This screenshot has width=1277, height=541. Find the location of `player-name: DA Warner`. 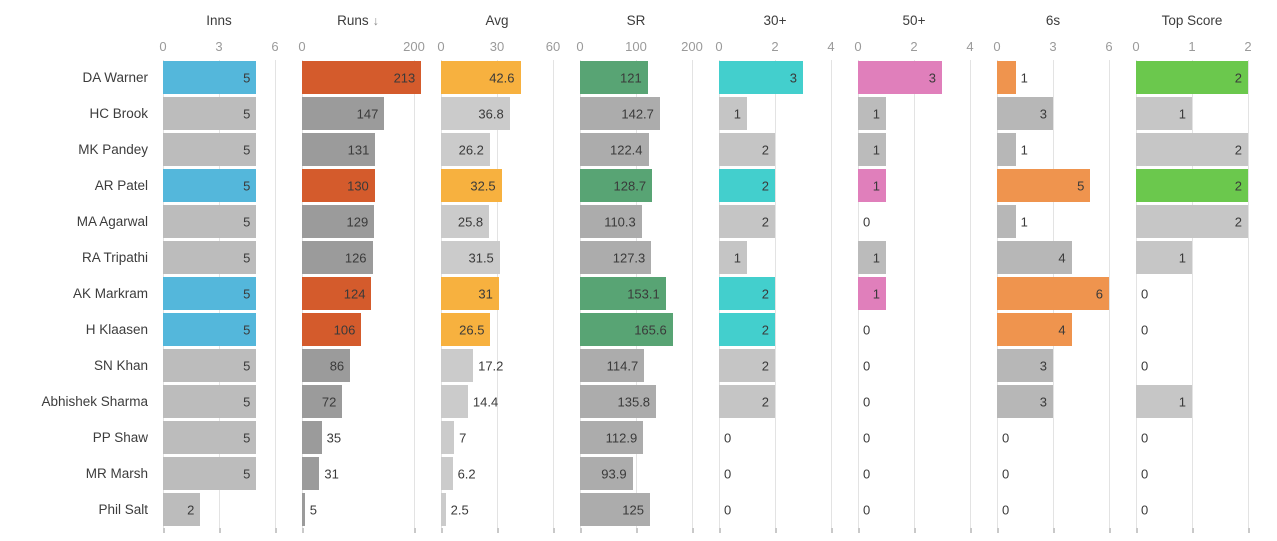

player-name: DA Warner is located at coordinates (115, 77).